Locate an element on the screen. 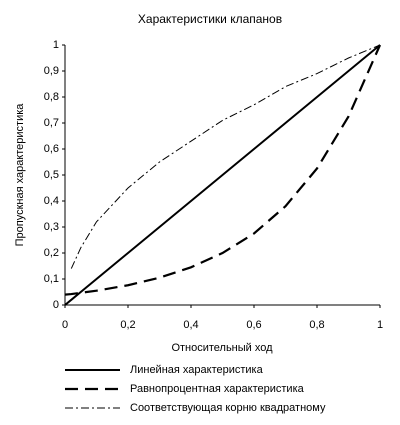 This screenshot has width=400, height=425. x-tick-label: 0,4 is located at coordinates (190, 325).